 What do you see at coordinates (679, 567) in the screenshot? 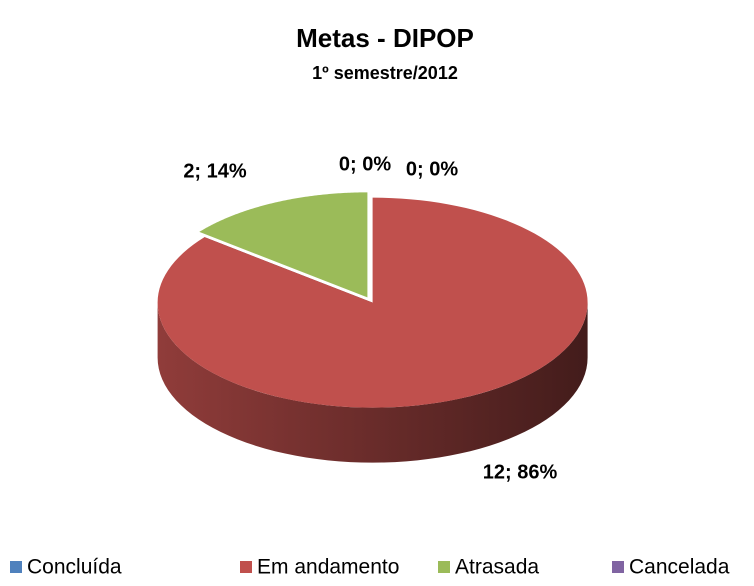
I see `legend-label: Cancelada` at bounding box center [679, 567].